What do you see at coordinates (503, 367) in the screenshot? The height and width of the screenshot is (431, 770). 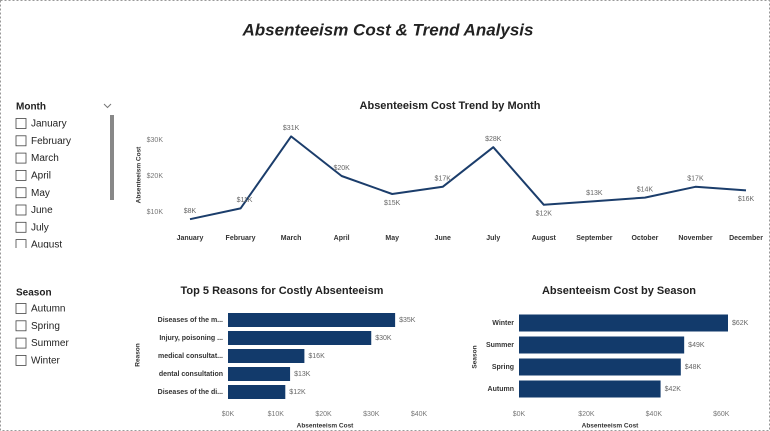 I see `y-tick-label: Spring` at bounding box center [503, 367].